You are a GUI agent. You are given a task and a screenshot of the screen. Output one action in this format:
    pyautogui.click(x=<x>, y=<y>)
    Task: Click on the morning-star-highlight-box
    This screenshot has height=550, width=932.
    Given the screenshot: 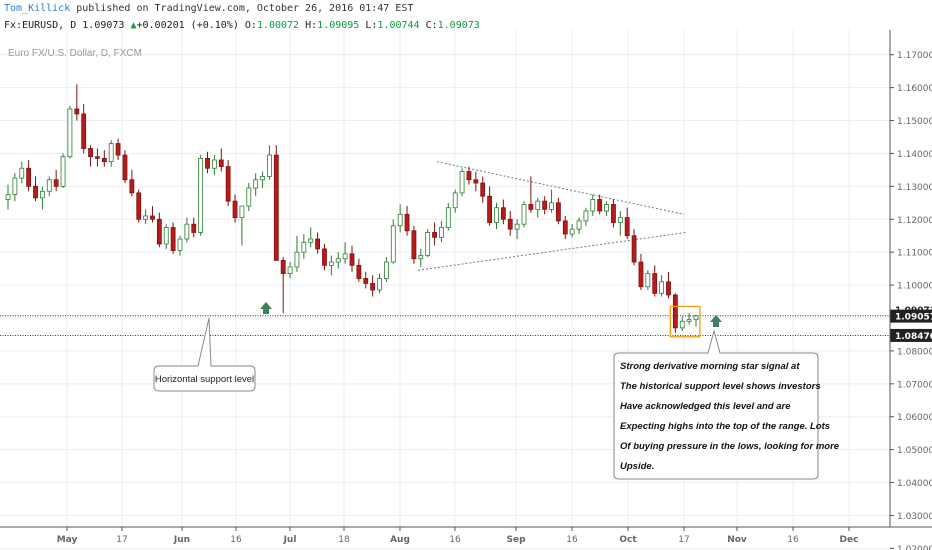 What is the action you would take?
    pyautogui.click(x=685, y=321)
    